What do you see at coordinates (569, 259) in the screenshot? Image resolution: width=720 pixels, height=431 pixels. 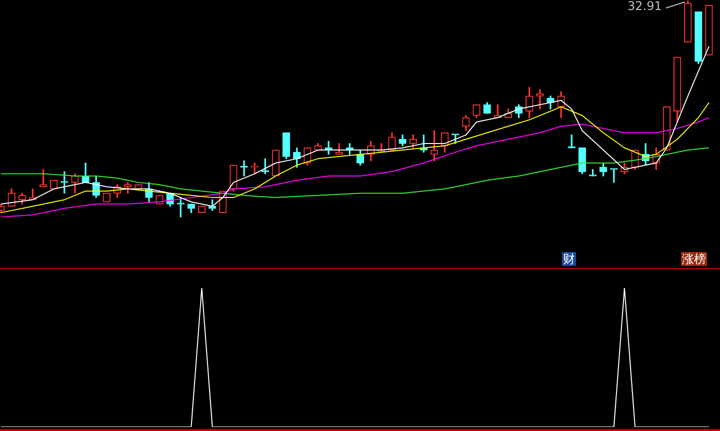 I see `text: 财` at bounding box center [569, 259].